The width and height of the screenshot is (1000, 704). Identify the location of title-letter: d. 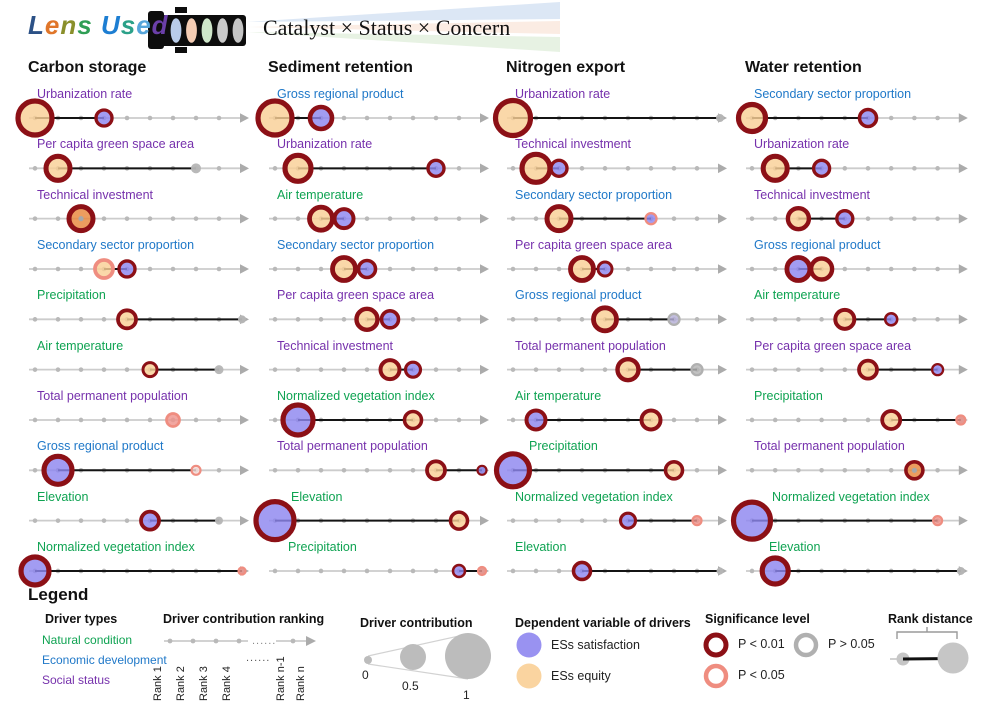
(160, 25).